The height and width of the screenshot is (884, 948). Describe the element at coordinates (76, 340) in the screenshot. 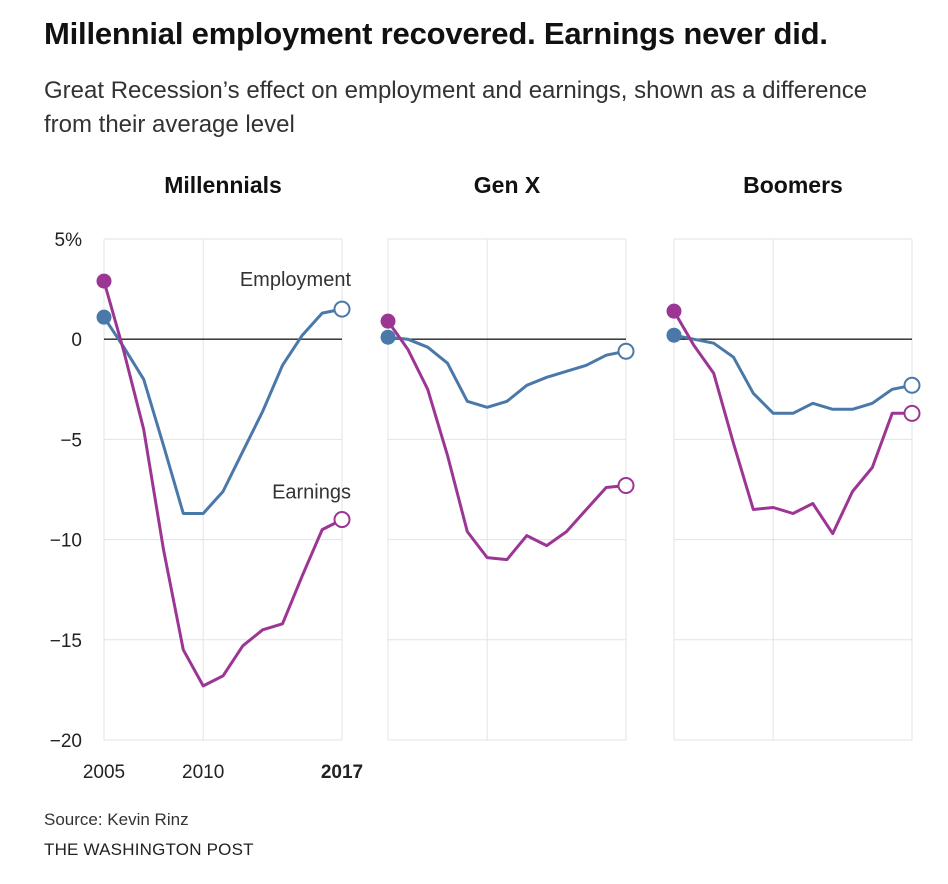

I see `y-tick-label: 0` at that location.